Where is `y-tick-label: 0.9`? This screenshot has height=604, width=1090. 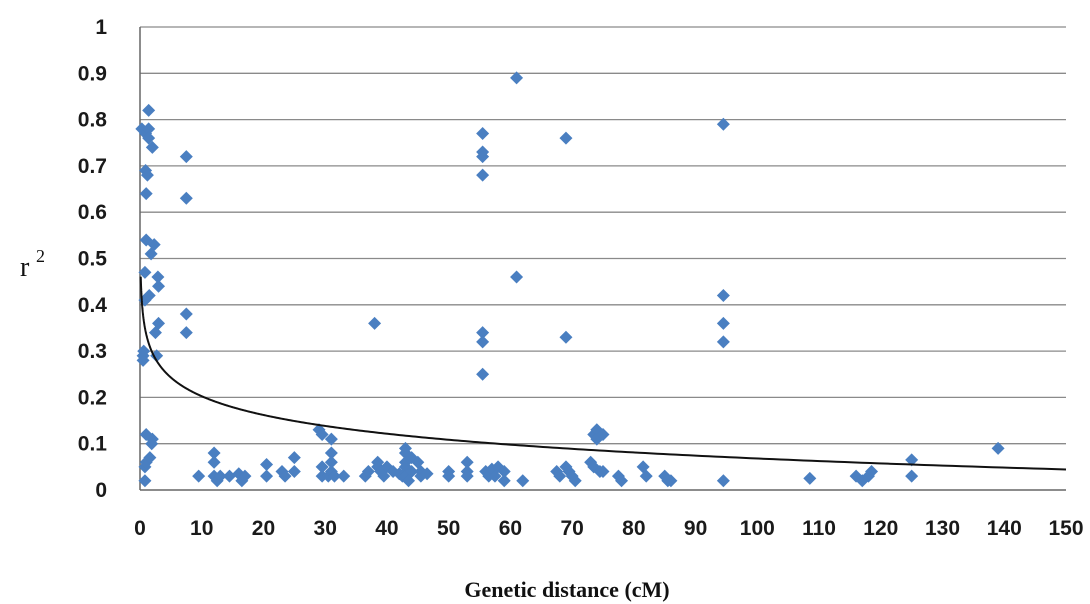 y-tick-label: 0.9 is located at coordinates (92, 73).